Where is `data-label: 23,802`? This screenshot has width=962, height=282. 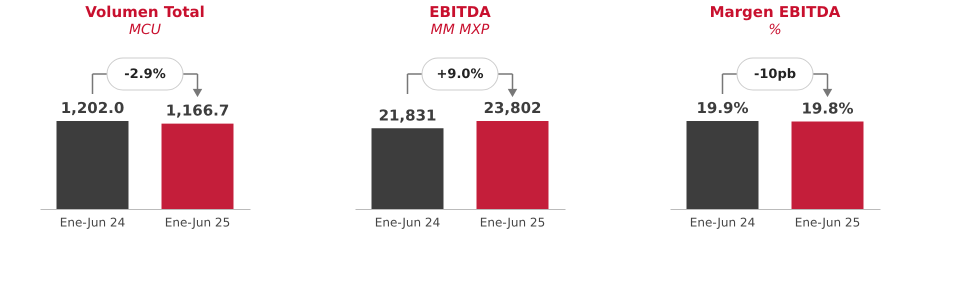 data-label: 23,802 is located at coordinates (513, 108).